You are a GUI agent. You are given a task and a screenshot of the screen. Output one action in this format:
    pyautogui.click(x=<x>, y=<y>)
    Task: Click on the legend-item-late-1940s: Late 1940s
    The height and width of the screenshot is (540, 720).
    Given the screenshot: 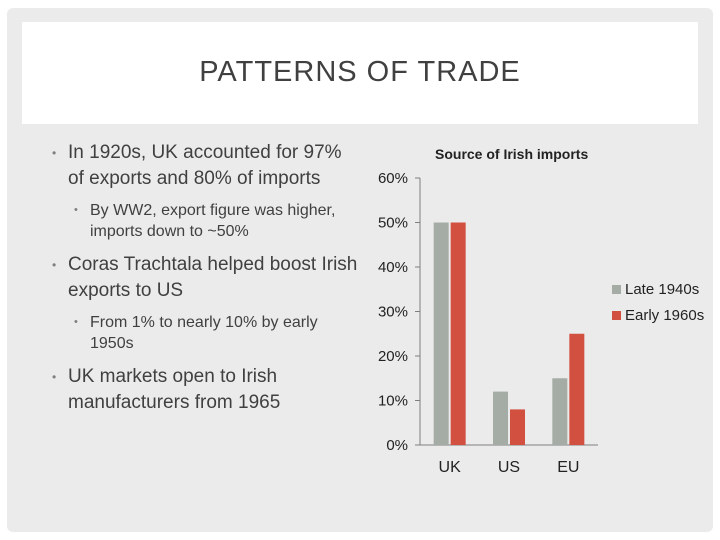 What is the action you would take?
    pyautogui.click(x=658, y=290)
    